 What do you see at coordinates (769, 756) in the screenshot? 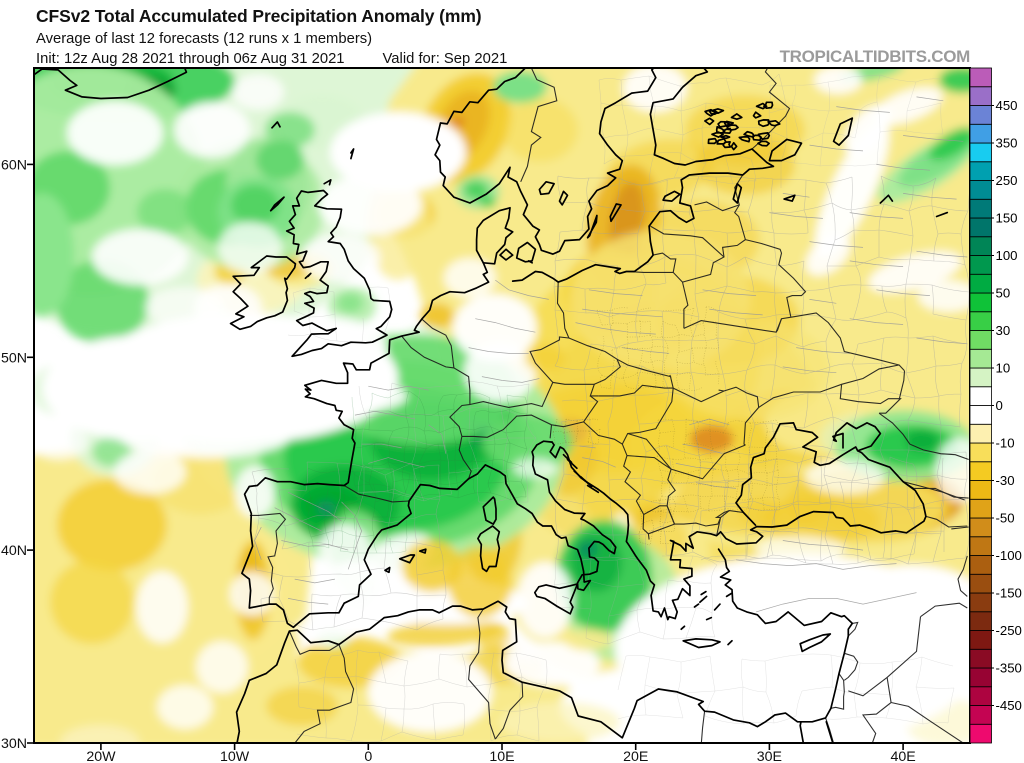
I see `svg-text: 30E` at bounding box center [769, 756].